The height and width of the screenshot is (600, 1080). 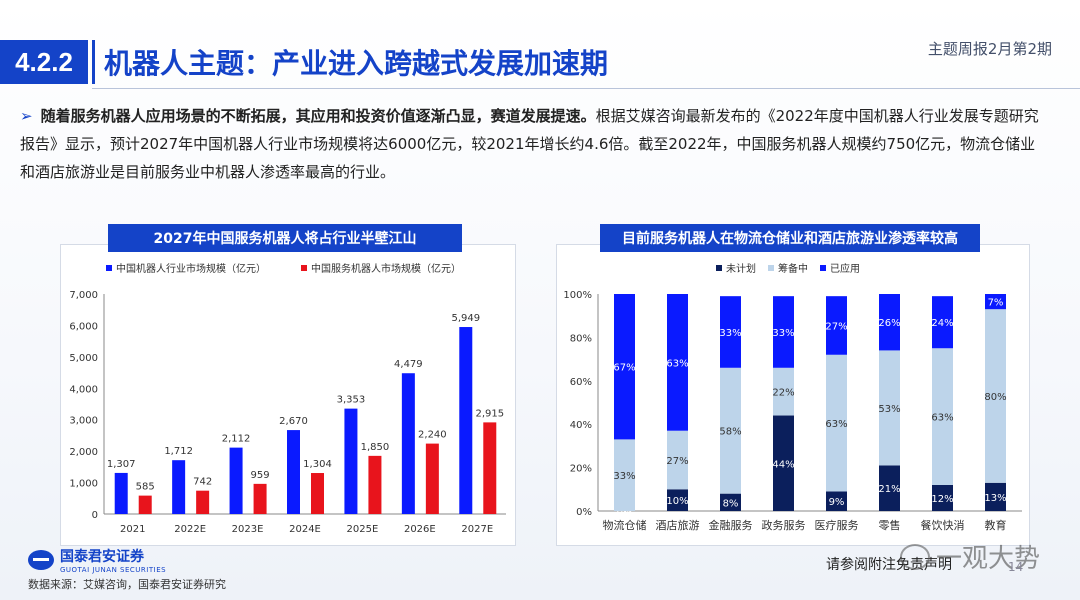 What do you see at coordinates (790, 238) in the screenshot?
I see `right-chart-title: 目前服务机器人在物流仓储业和酒店旅游业渗透率较高` at bounding box center [790, 238].